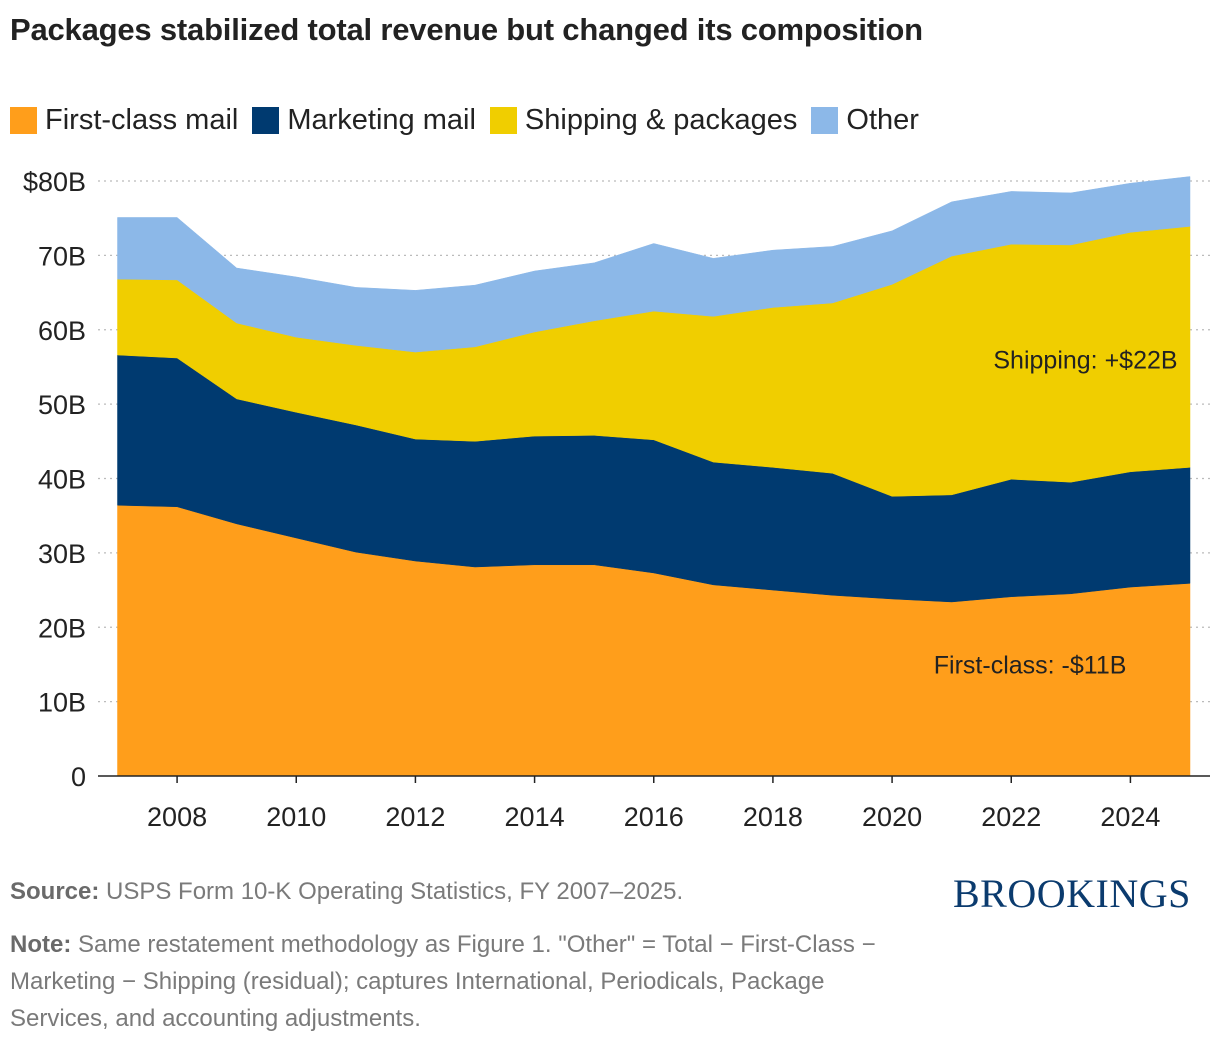  Describe the element at coordinates (62, 405) in the screenshot. I see `y-tick-label: 50B` at that location.